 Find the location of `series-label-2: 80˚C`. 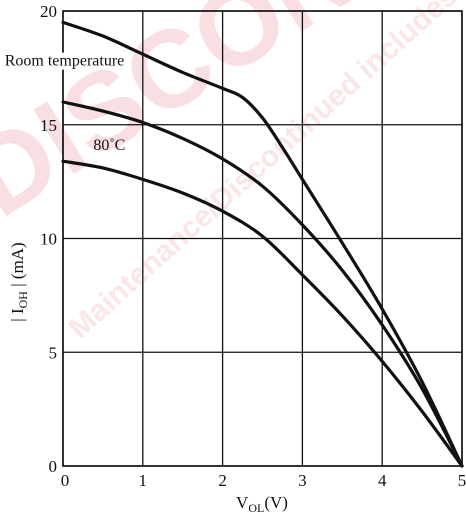

series-label-2: 80˚C is located at coordinates (109, 145).